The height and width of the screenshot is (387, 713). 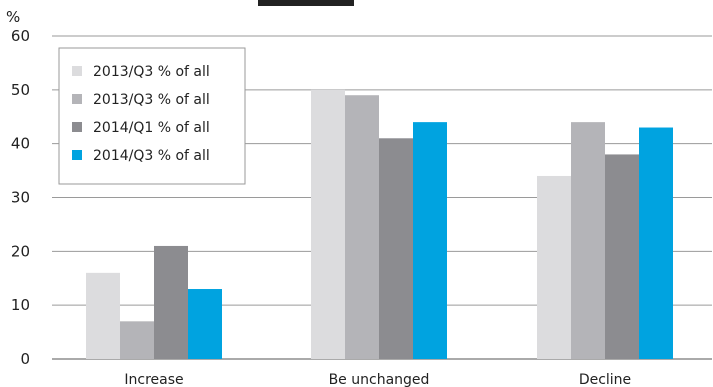 What do you see at coordinates (306, 3) in the screenshot?
I see `cropped-title-fragment` at bounding box center [306, 3].